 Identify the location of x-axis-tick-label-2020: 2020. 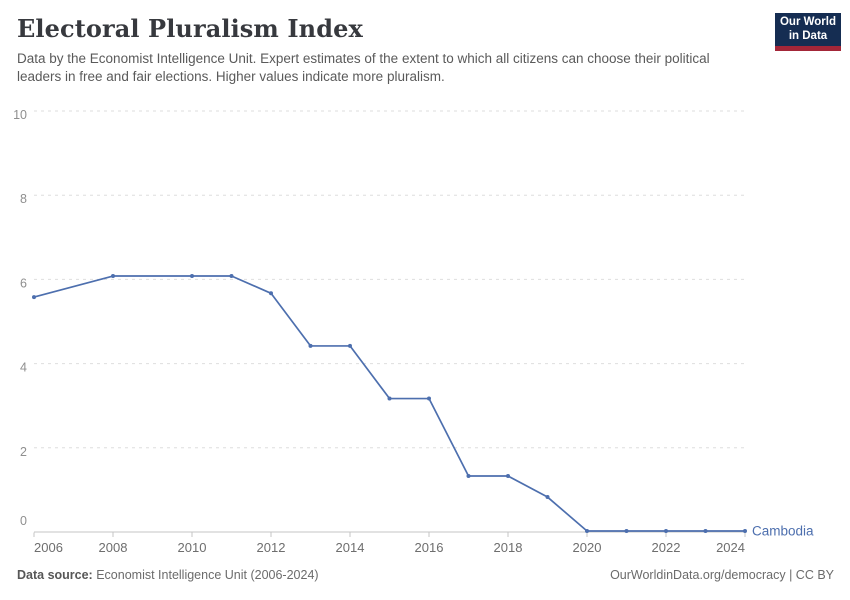
(587, 547).